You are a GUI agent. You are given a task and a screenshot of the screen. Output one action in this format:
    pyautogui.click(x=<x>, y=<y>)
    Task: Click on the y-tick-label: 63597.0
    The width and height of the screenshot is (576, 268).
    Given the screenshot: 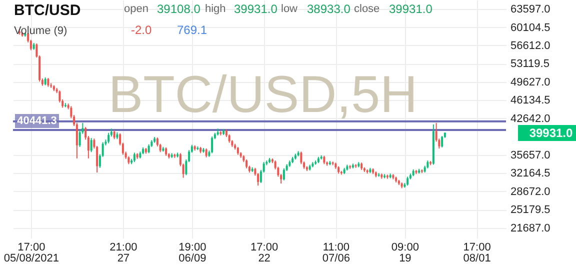 What is the action you would take?
    pyautogui.click(x=530, y=10)
    